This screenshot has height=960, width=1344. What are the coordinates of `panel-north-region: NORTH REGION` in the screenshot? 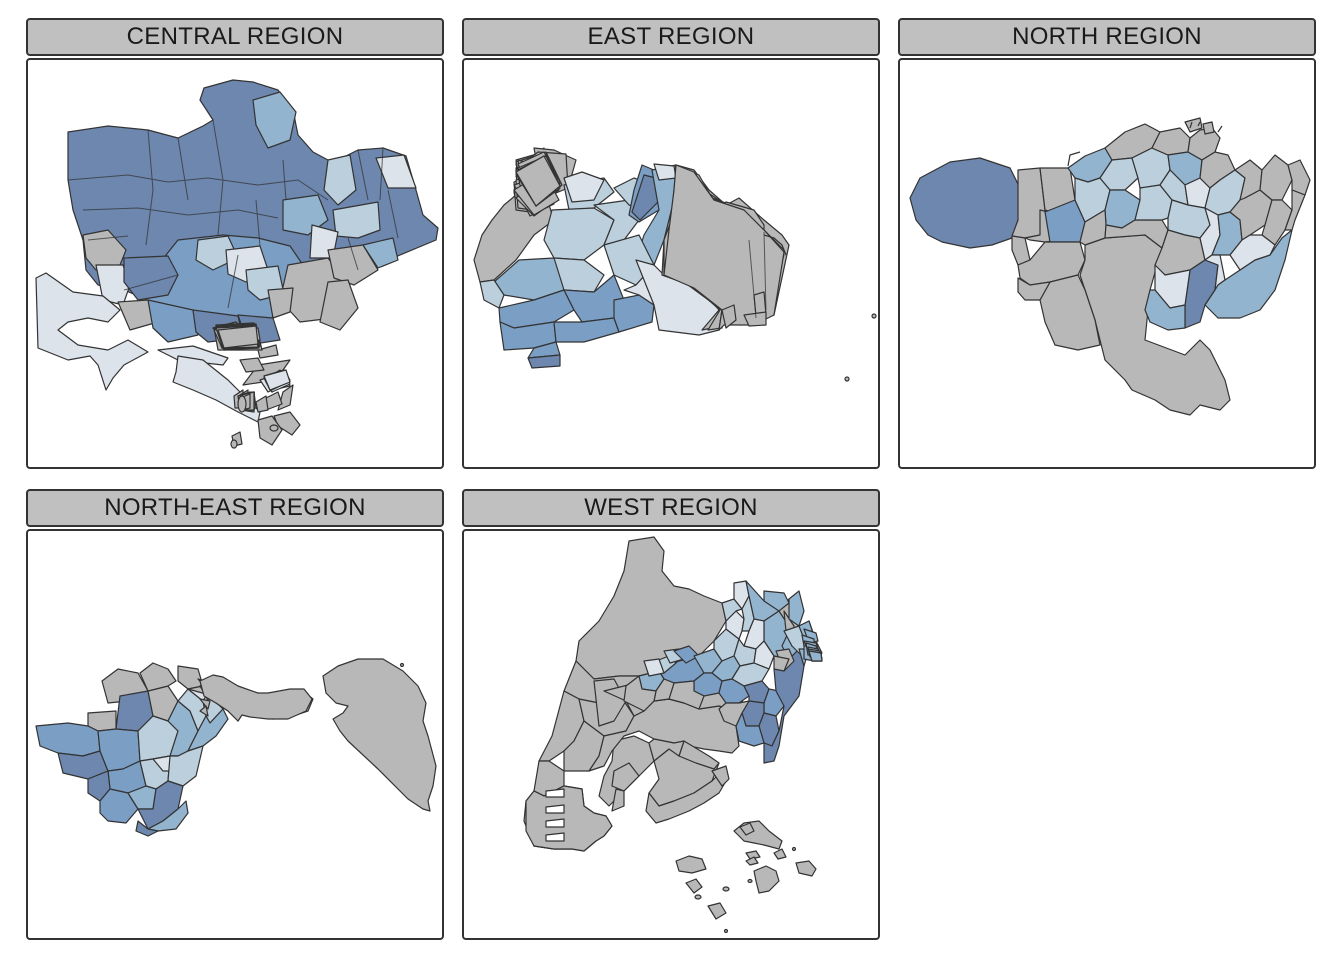 It's located at (1107, 243).